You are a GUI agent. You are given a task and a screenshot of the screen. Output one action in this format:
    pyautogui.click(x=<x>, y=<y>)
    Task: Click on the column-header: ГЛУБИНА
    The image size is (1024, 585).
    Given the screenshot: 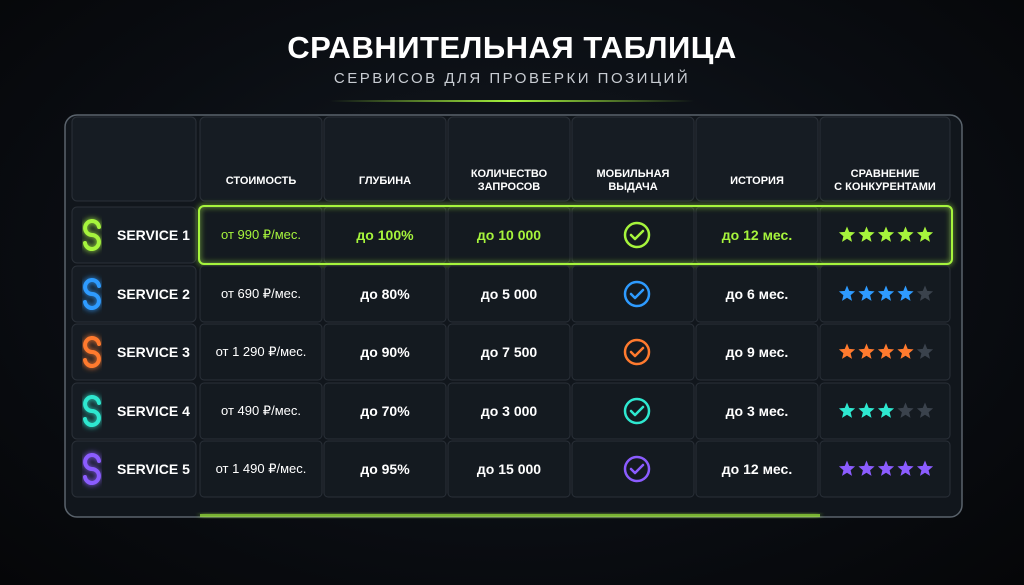 What is the action you would take?
    pyautogui.click(x=385, y=180)
    